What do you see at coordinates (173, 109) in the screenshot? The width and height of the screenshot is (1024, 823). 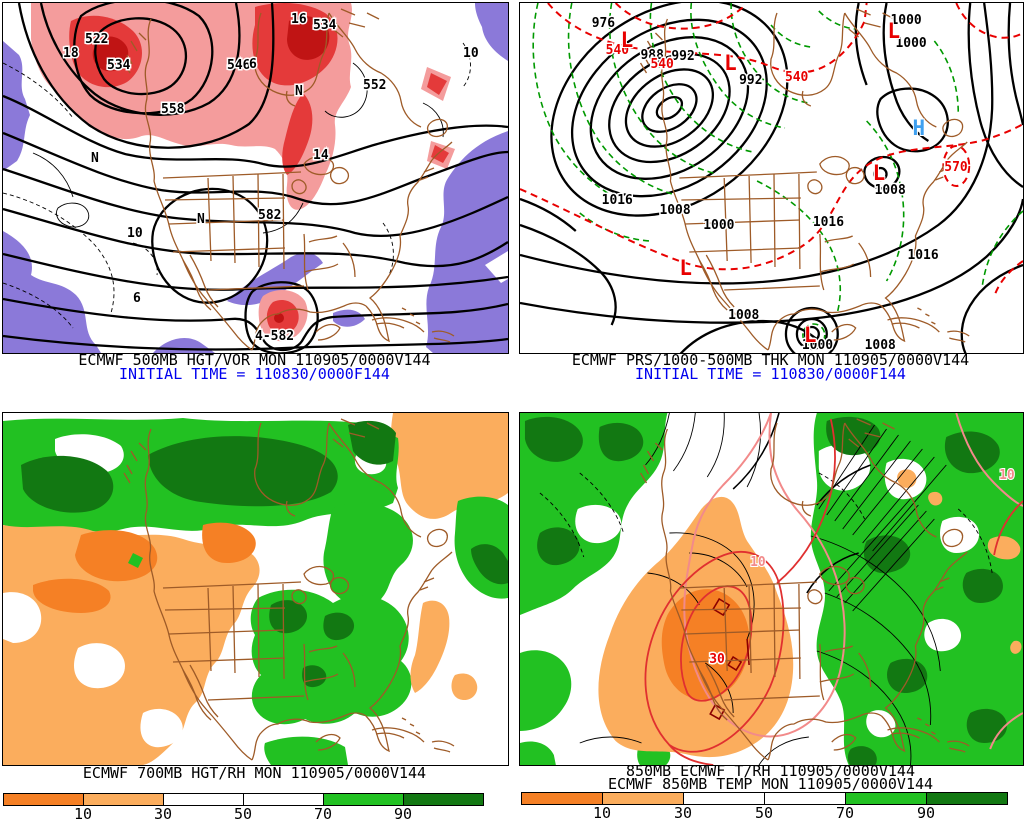 I see `contour-label: 558` at bounding box center [173, 109].